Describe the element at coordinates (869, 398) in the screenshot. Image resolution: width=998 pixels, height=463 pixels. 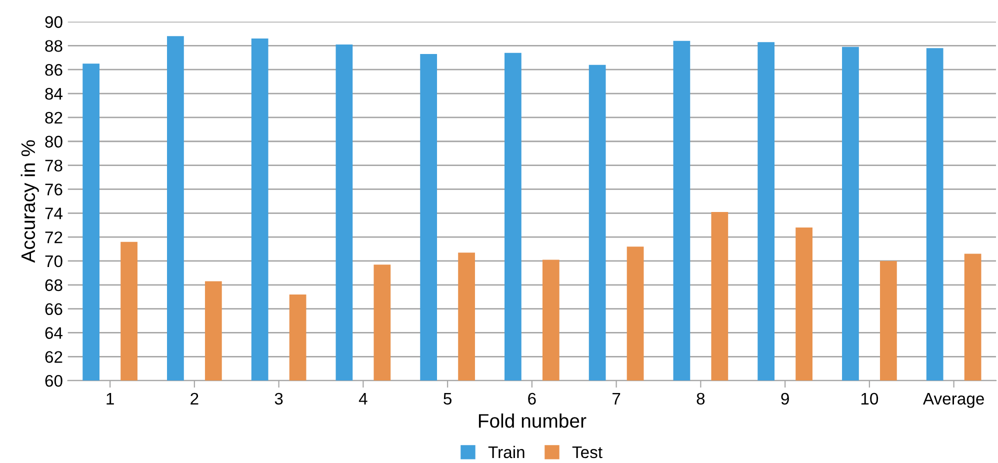
I see `x-tick-label: 10` at that location.